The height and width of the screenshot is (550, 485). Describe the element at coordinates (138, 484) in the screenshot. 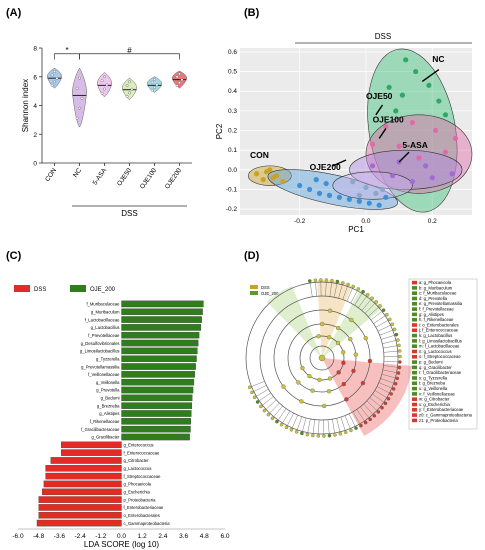

I see `bar-label: g_Phocaeicola` at that location.